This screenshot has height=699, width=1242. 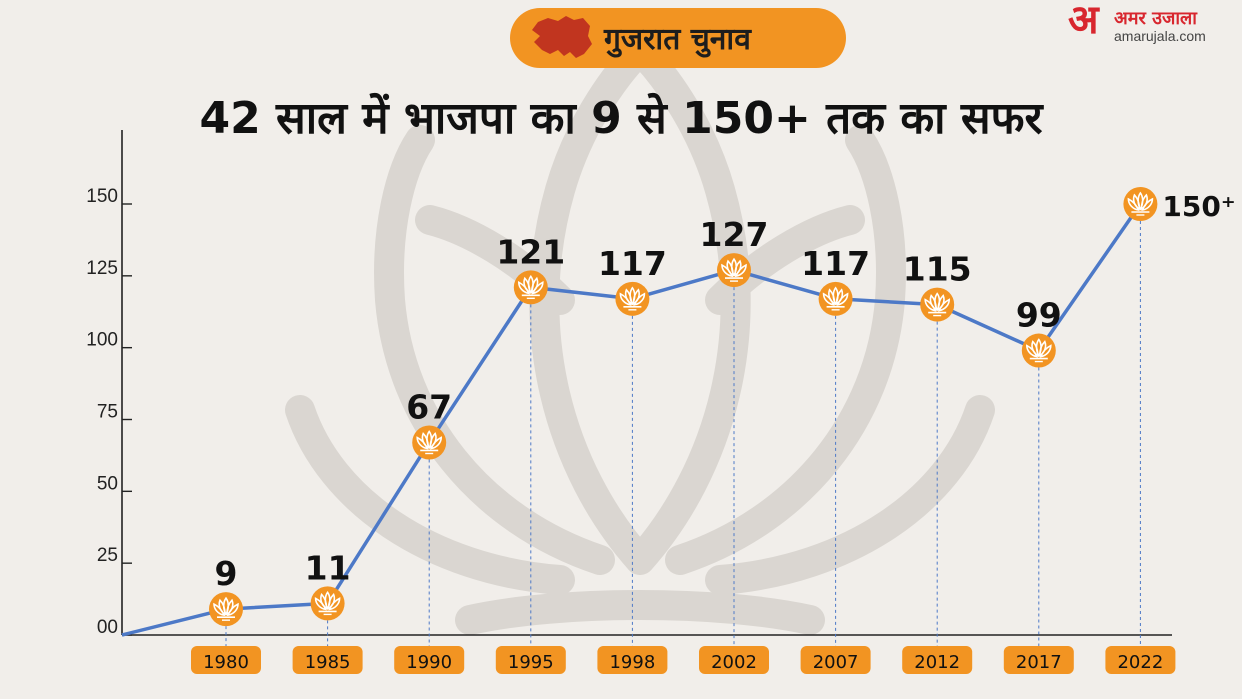 I want to click on x-tick-label: 2002, so click(x=734, y=662).